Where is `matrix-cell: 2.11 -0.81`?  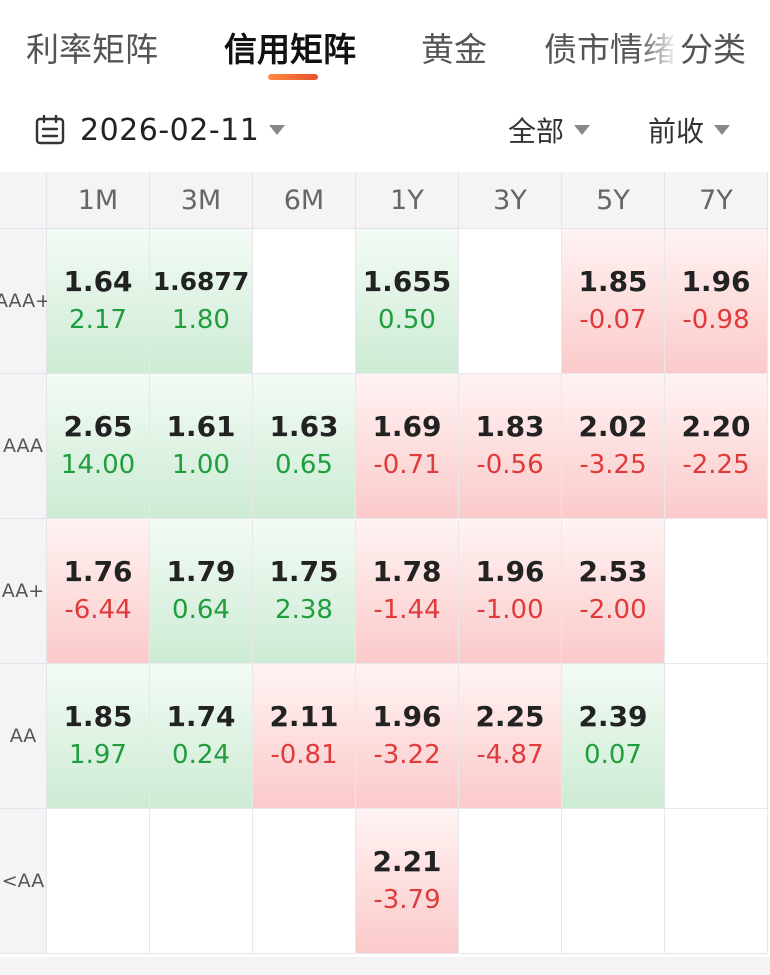
matrix-cell: 2.11 -0.81 is located at coordinates (304, 736).